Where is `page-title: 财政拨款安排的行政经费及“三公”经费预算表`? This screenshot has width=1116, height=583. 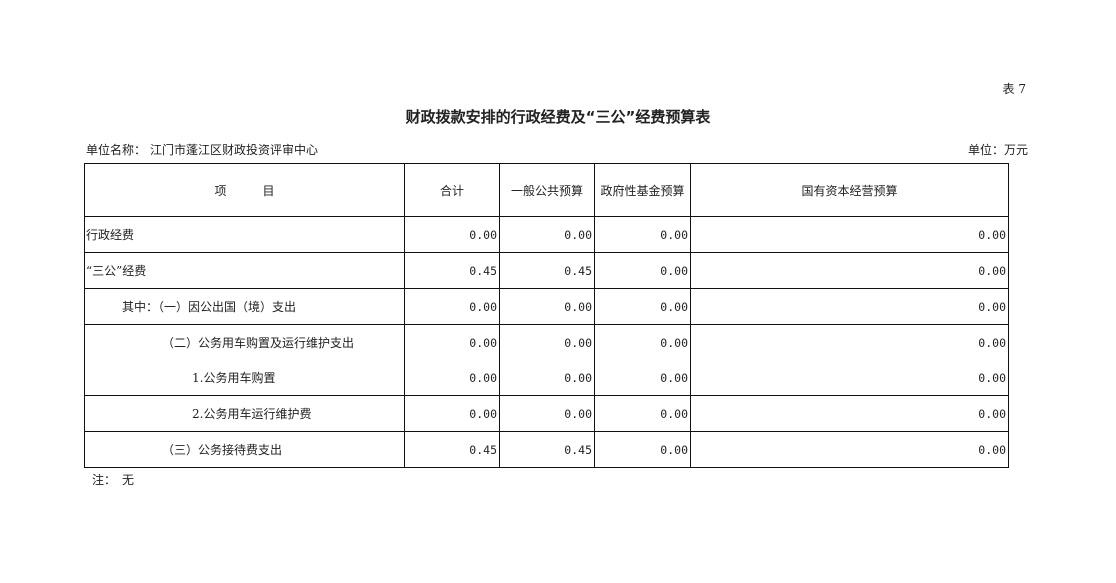
page-title: 财政拨款安排的行政经费及“三公”经费预算表 is located at coordinates (558, 117).